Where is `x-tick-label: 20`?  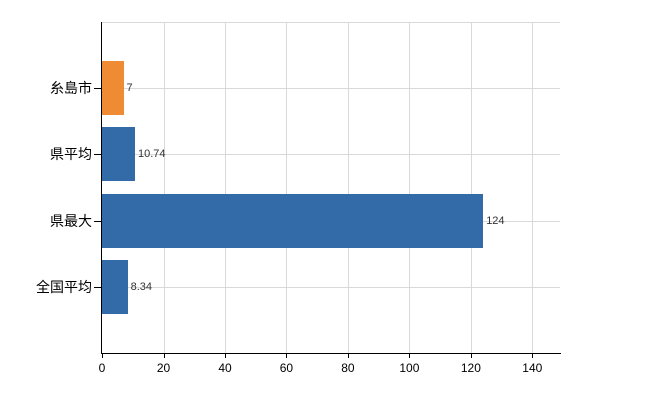
x-tick-label: 20 is located at coordinates (163, 368).